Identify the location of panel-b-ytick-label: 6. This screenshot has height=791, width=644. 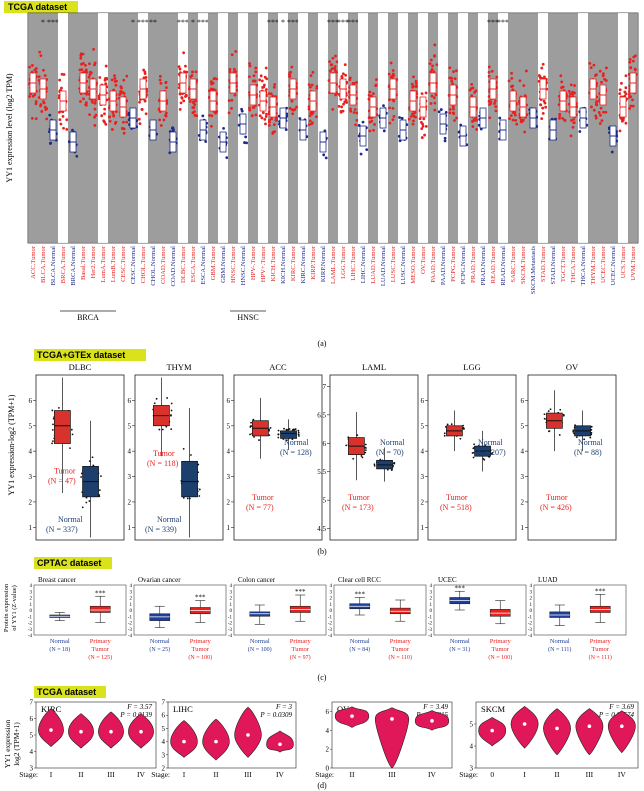
(229, 401).